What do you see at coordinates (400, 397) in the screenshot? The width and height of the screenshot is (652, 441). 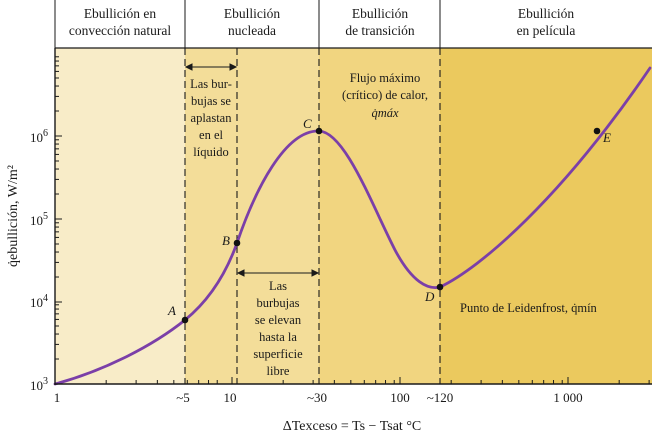 I see `x-tick-label-100: 100` at bounding box center [400, 397].